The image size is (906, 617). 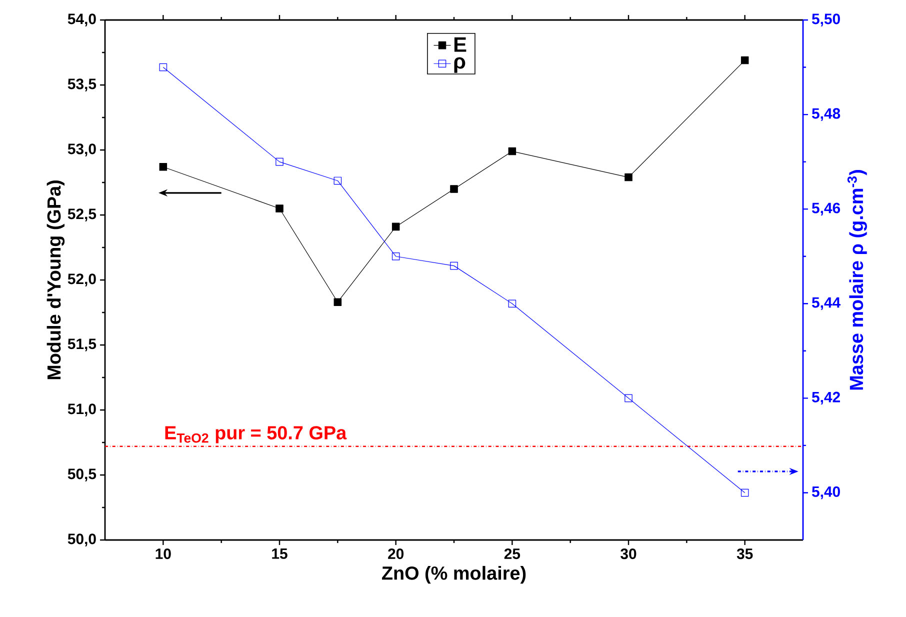 What do you see at coordinates (163, 554) in the screenshot?
I see `x-tick-label: 10` at bounding box center [163, 554].